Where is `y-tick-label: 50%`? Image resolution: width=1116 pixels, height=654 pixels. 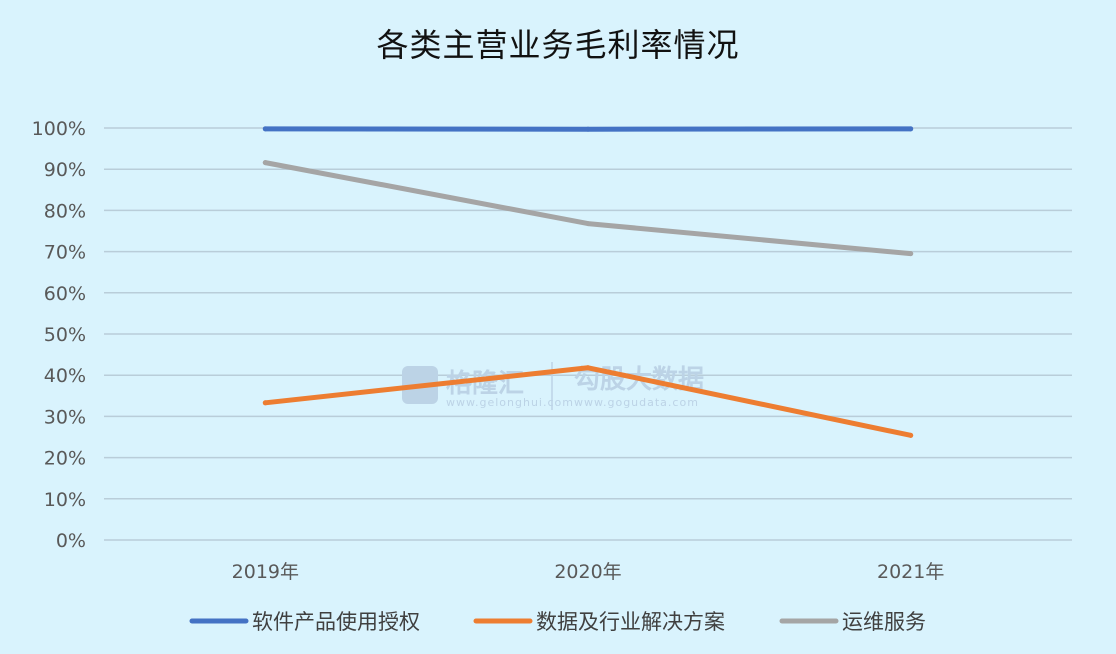 y-tick-label: 50% is located at coordinates (65, 335).